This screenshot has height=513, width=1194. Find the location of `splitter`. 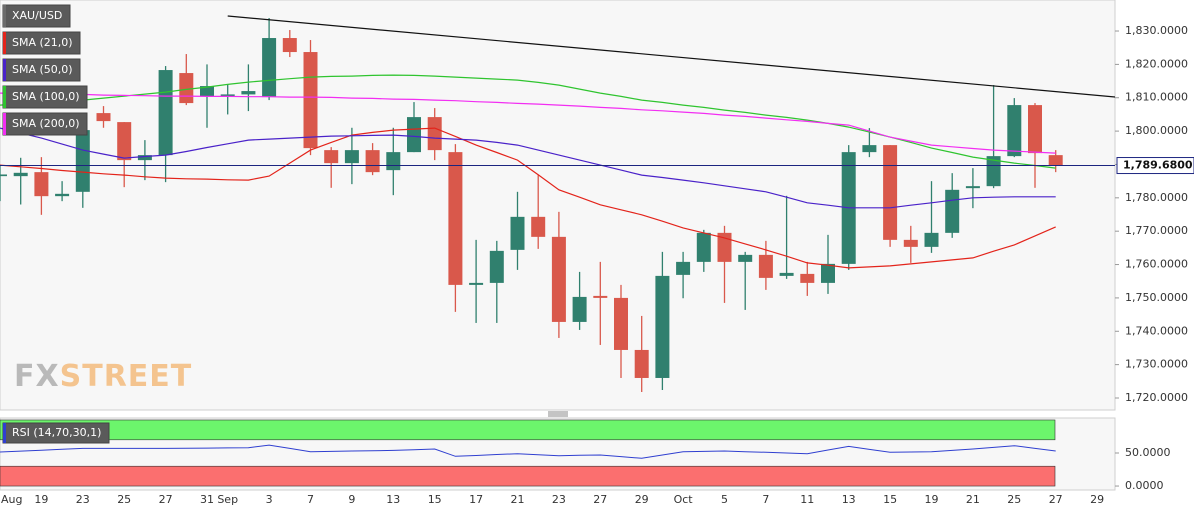

splitter is located at coordinates (558, 414).